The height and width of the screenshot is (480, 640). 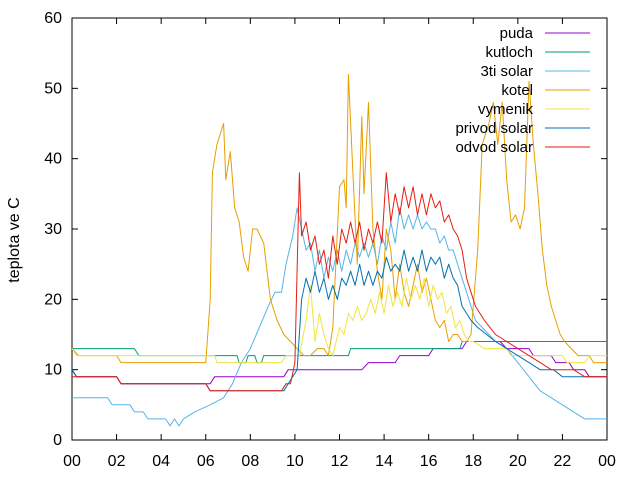 What do you see at coordinates (517, 33) in the screenshot?
I see `legend-label: puda` at bounding box center [517, 33].